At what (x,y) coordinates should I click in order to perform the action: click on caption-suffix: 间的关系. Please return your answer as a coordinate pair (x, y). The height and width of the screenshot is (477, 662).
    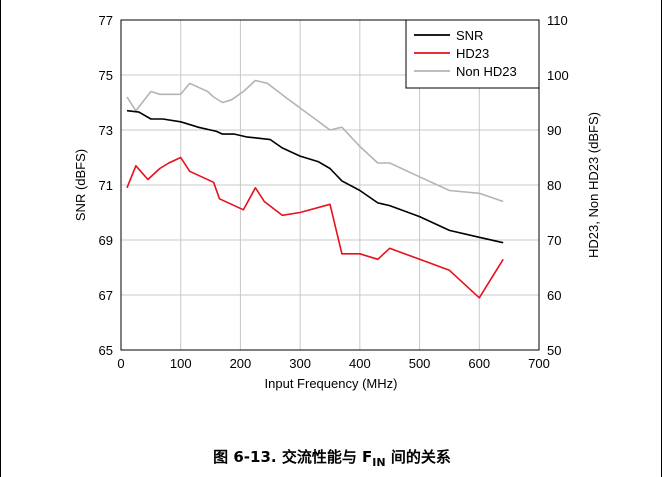
    Looking at the image, I should click on (418, 457).